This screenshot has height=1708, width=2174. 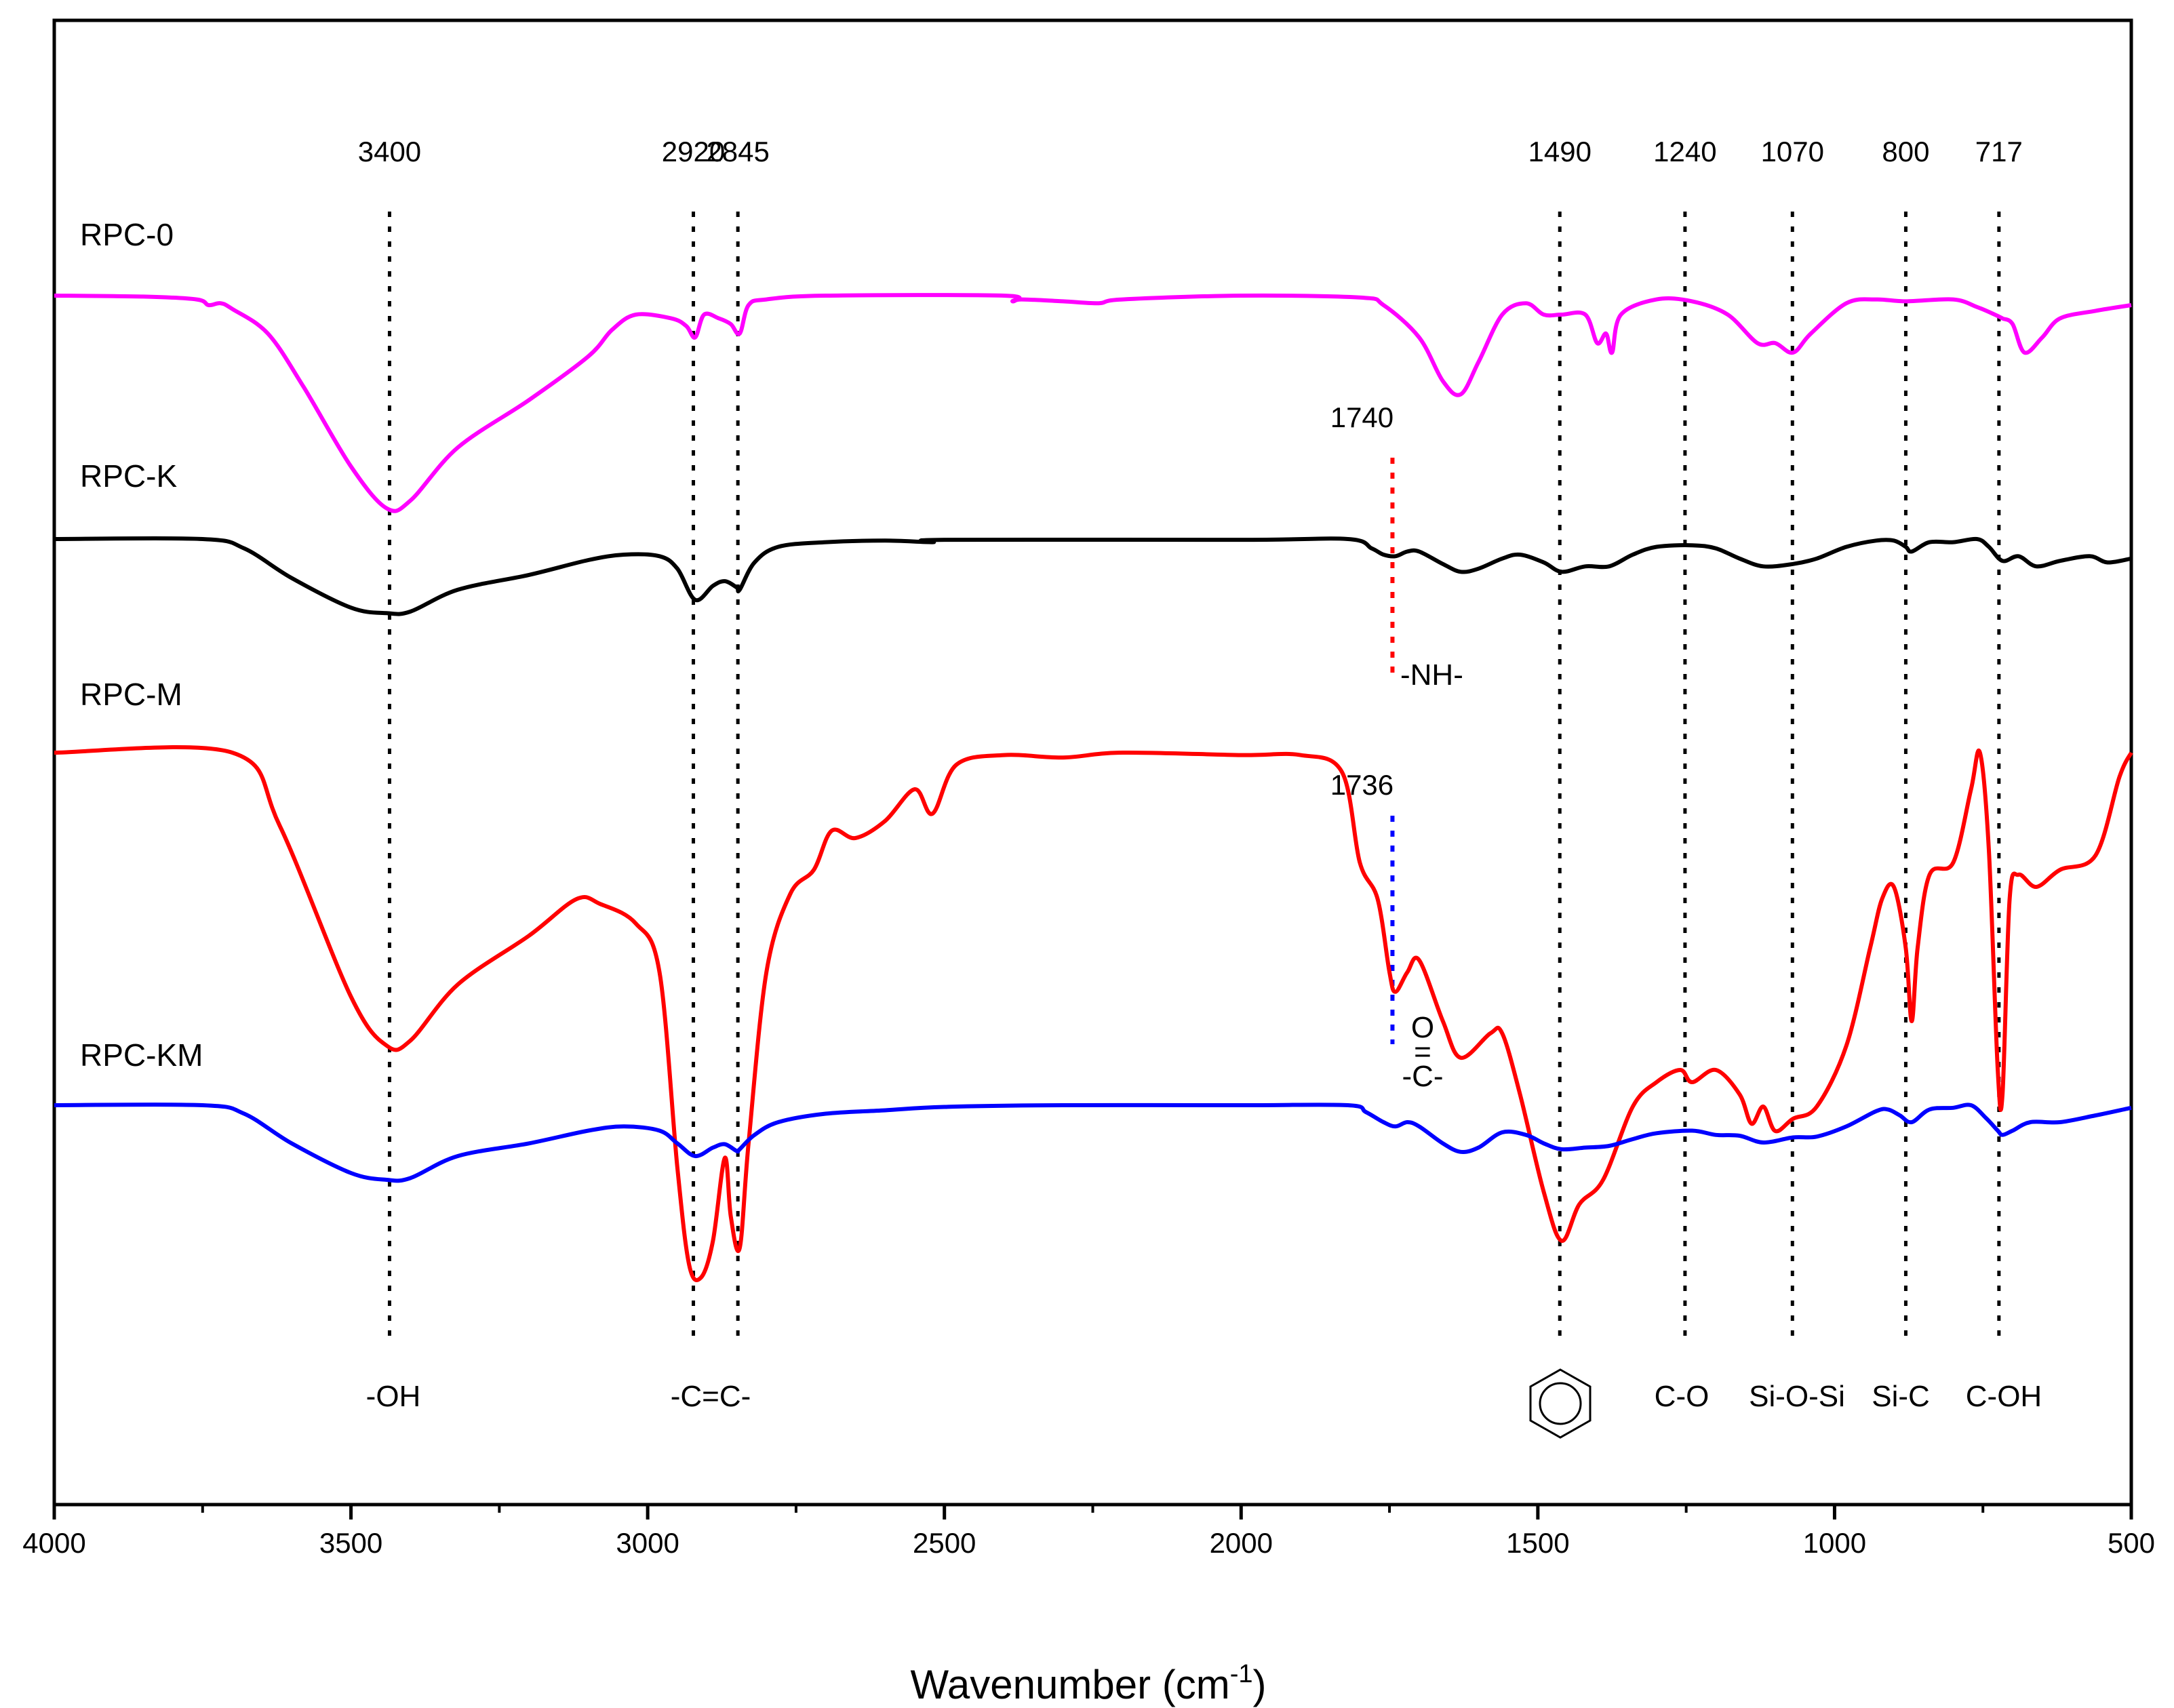 What do you see at coordinates (2131, 1543) in the screenshot?
I see `x-tick-label-500: 500` at bounding box center [2131, 1543].